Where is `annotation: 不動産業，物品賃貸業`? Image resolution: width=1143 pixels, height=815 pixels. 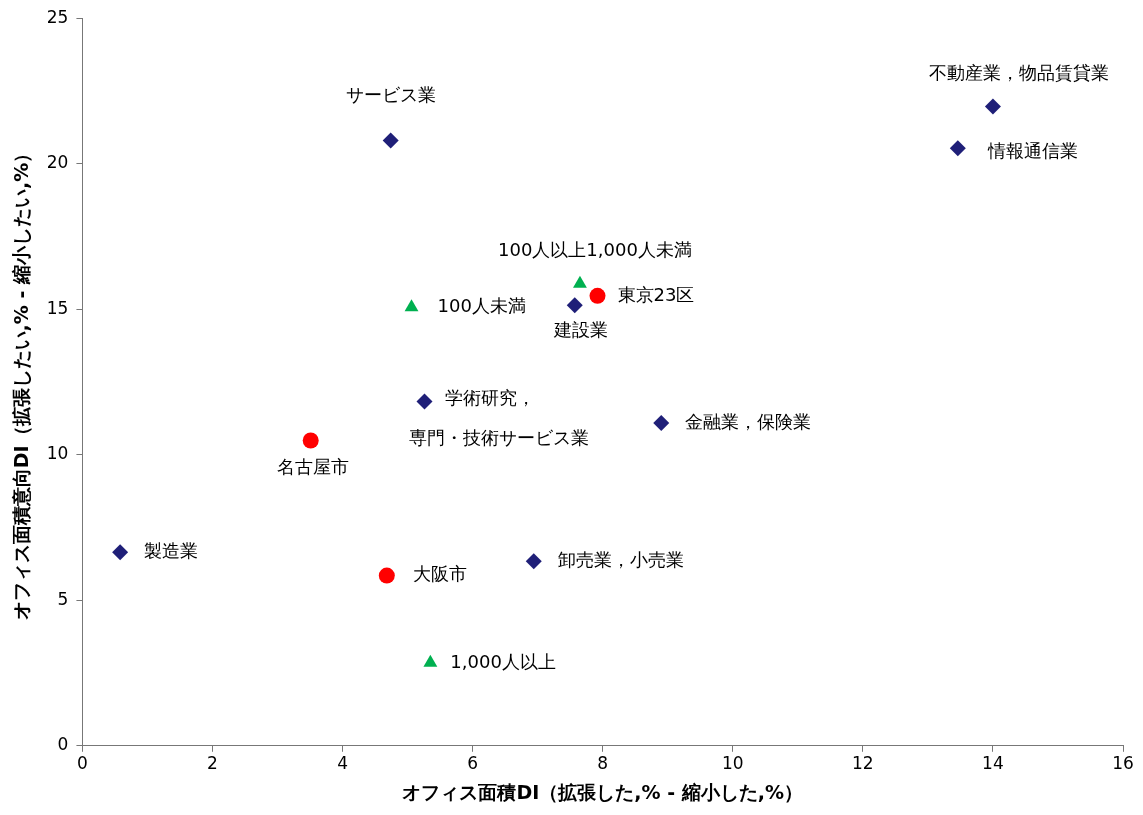 annotation: 不動産業，物品賃貸業 is located at coordinates (1018, 73).